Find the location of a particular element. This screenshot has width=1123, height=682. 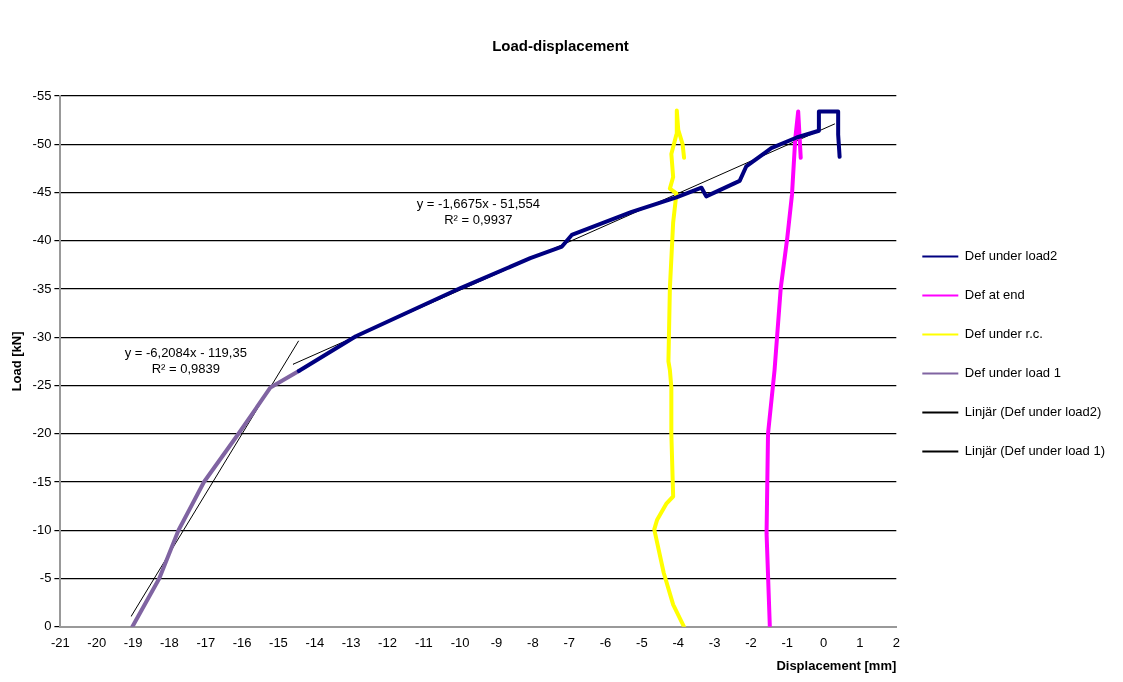

legend-label: Linjär (Def under load 1) is located at coordinates (1035, 451).